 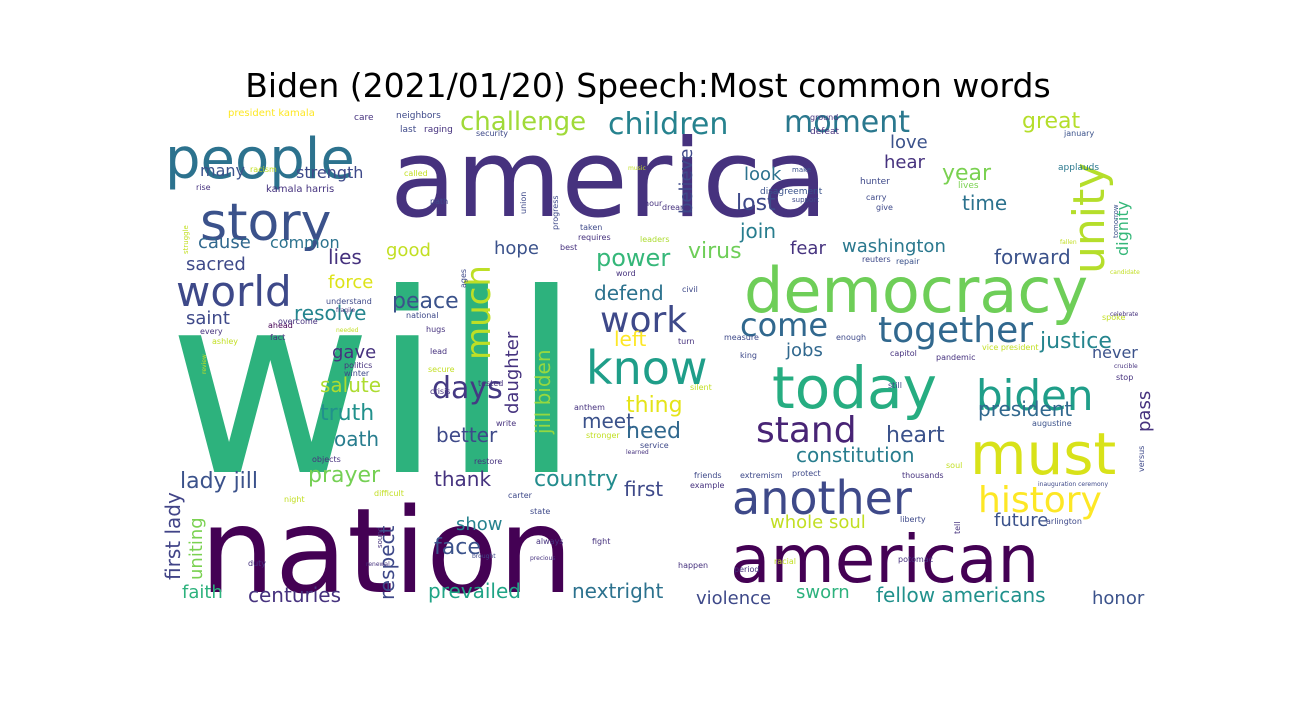 I want to click on cloud-word-gave: gave, so click(x=354, y=352).